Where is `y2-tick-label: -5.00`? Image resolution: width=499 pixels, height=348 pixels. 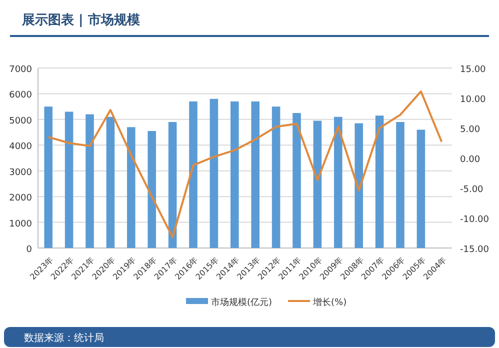
y2-tick-label: -5.00 is located at coordinates (472, 190).